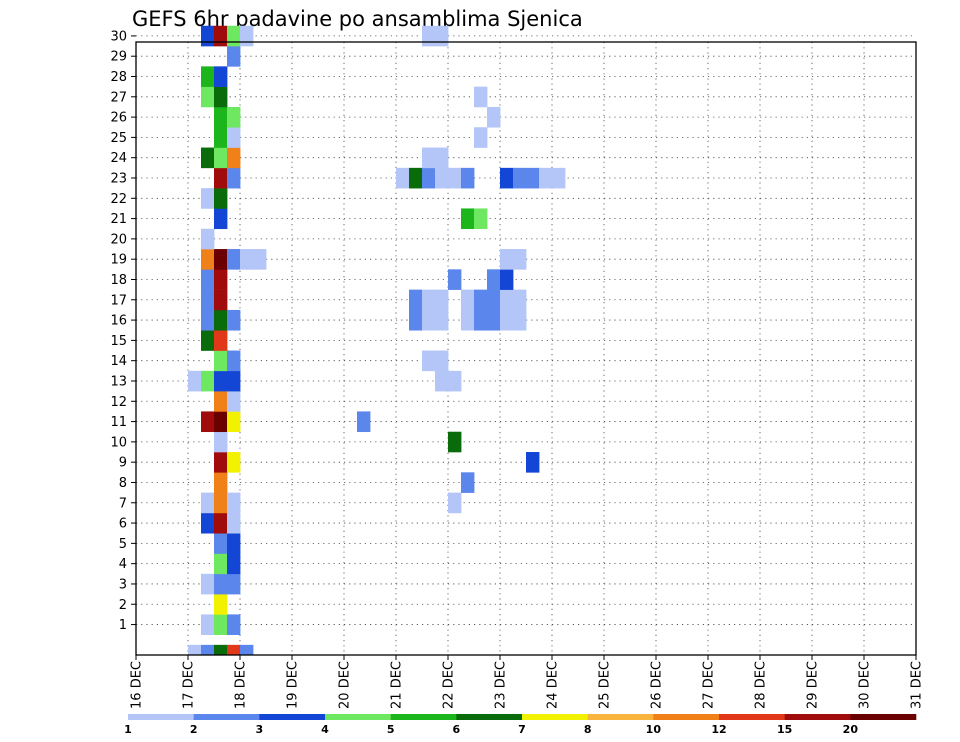 The image size is (960, 742). I want to click on x-tick-label: 31 DEC, so click(917, 685).